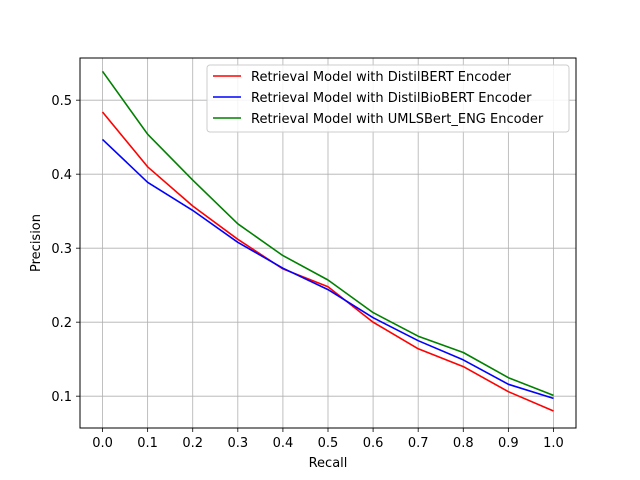 The image size is (640, 480). What do you see at coordinates (237, 443) in the screenshot?
I see `x-tick-label: 0.3` at bounding box center [237, 443].